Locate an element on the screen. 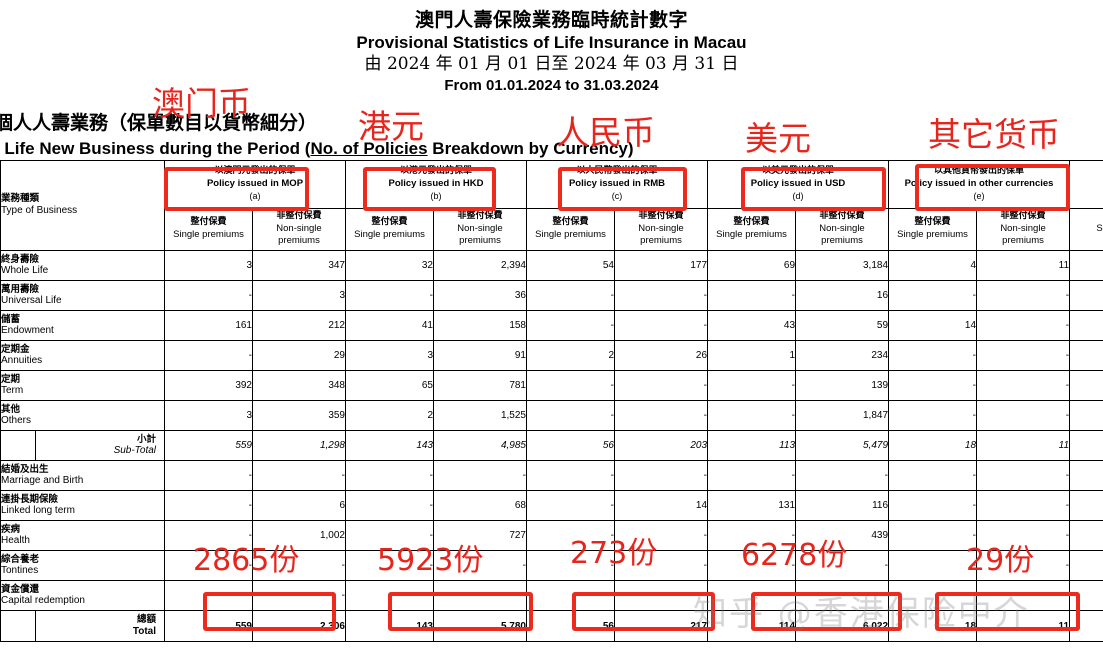 The image size is (1103, 656). currency-group-rmb-cn: 以人民幣發出的保單 is located at coordinates (617, 171).